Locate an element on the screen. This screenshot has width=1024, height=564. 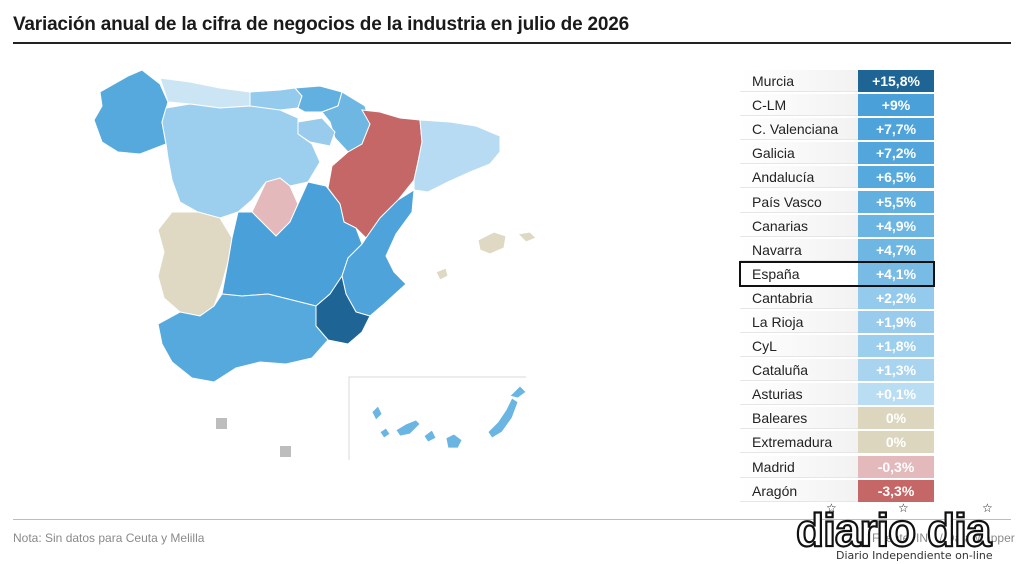
ranking-row: Baleares 0% is located at coordinates (837, 418).